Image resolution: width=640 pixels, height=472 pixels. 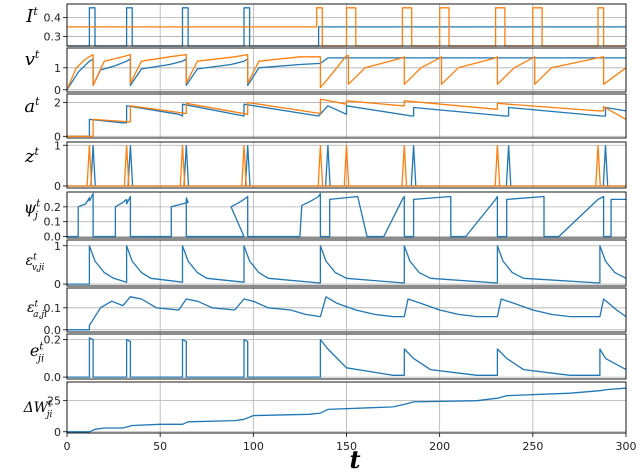 I want to click on y-tick-label: 0.4, so click(x=53, y=17).